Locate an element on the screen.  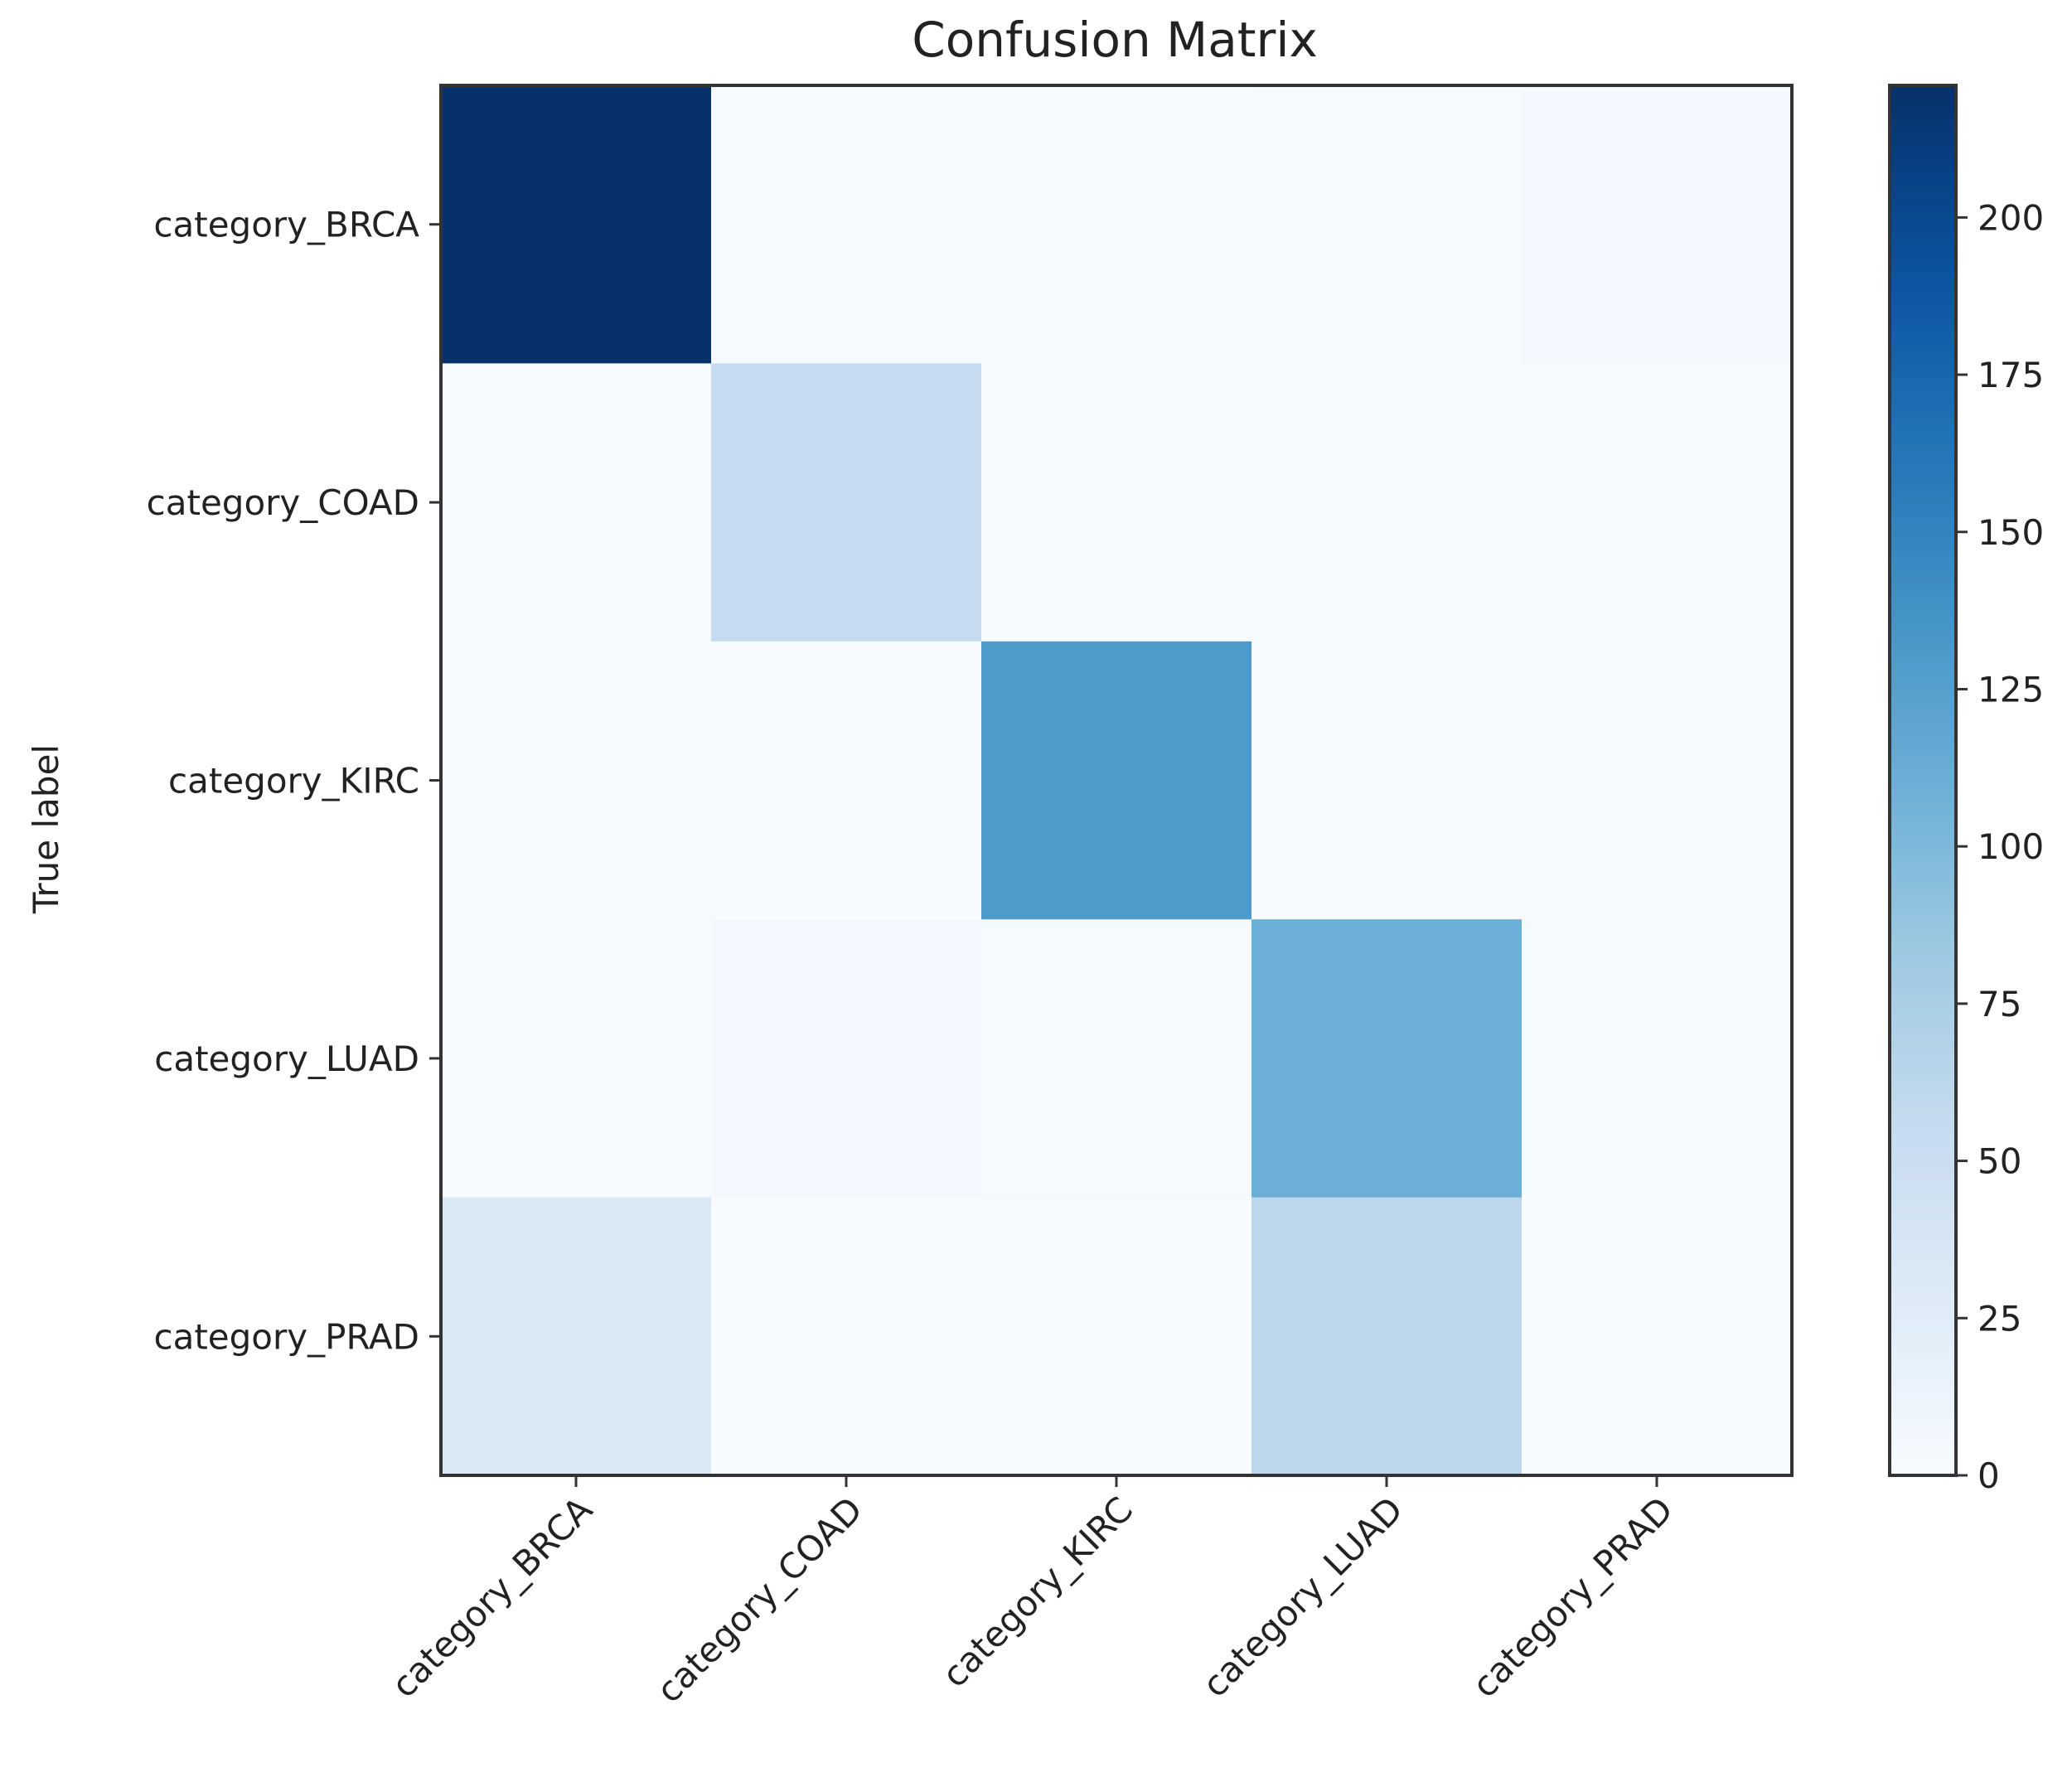
chart-title: Confusion Matrix is located at coordinates (1115, 40).